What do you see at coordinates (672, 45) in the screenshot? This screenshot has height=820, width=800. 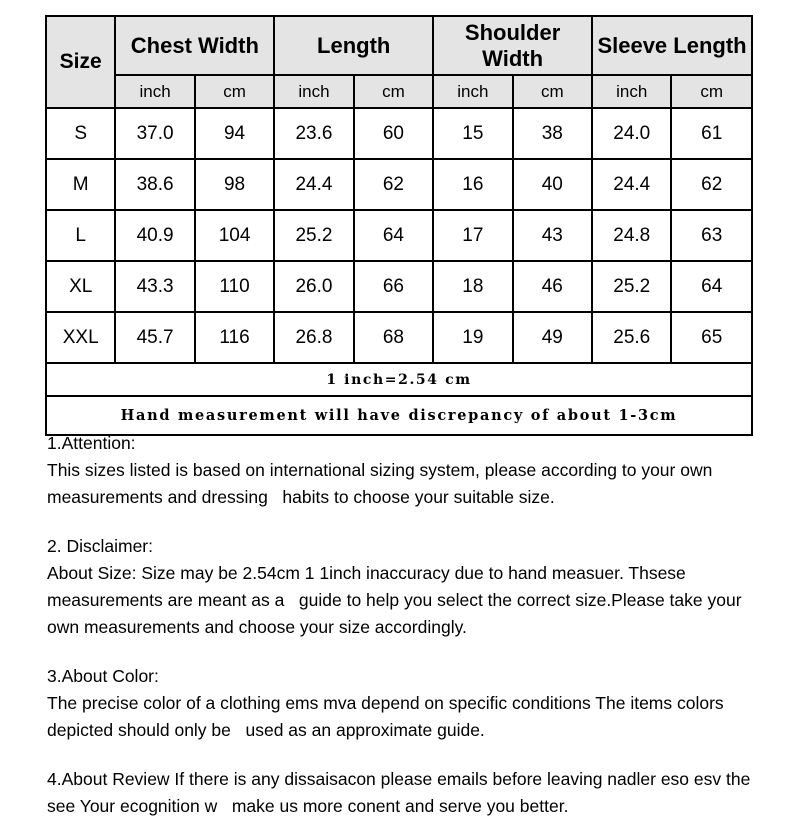 I see `header-sleeve-length: Sleeve Length` at bounding box center [672, 45].